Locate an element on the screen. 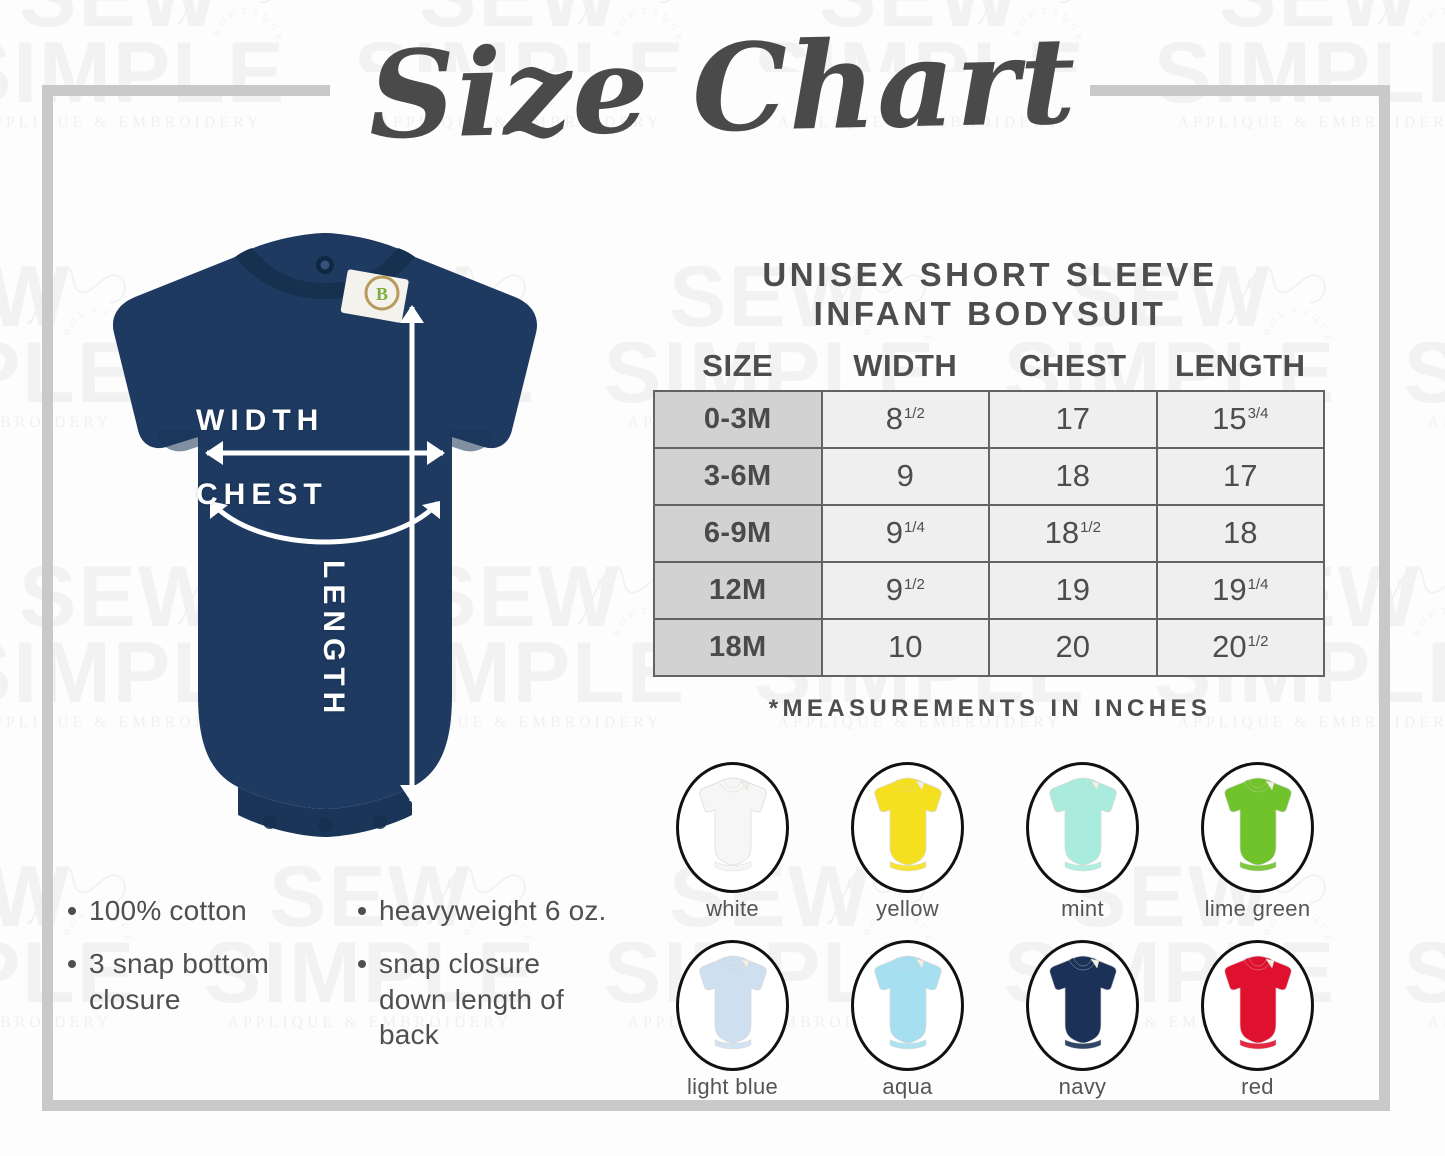  table-header-row: SIZE WIDTH CHEST LENGTH is located at coordinates (989, 369).